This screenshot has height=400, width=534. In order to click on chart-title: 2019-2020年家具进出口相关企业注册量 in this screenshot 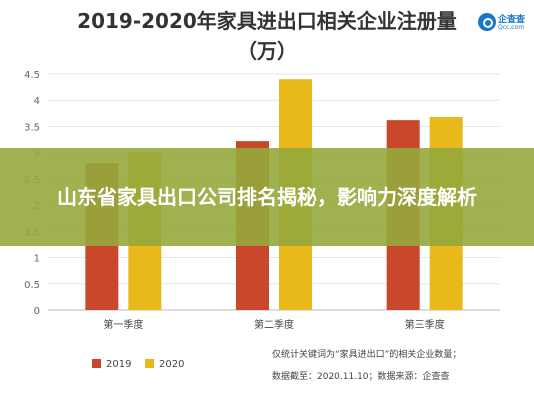, I will do `click(267, 21)`.